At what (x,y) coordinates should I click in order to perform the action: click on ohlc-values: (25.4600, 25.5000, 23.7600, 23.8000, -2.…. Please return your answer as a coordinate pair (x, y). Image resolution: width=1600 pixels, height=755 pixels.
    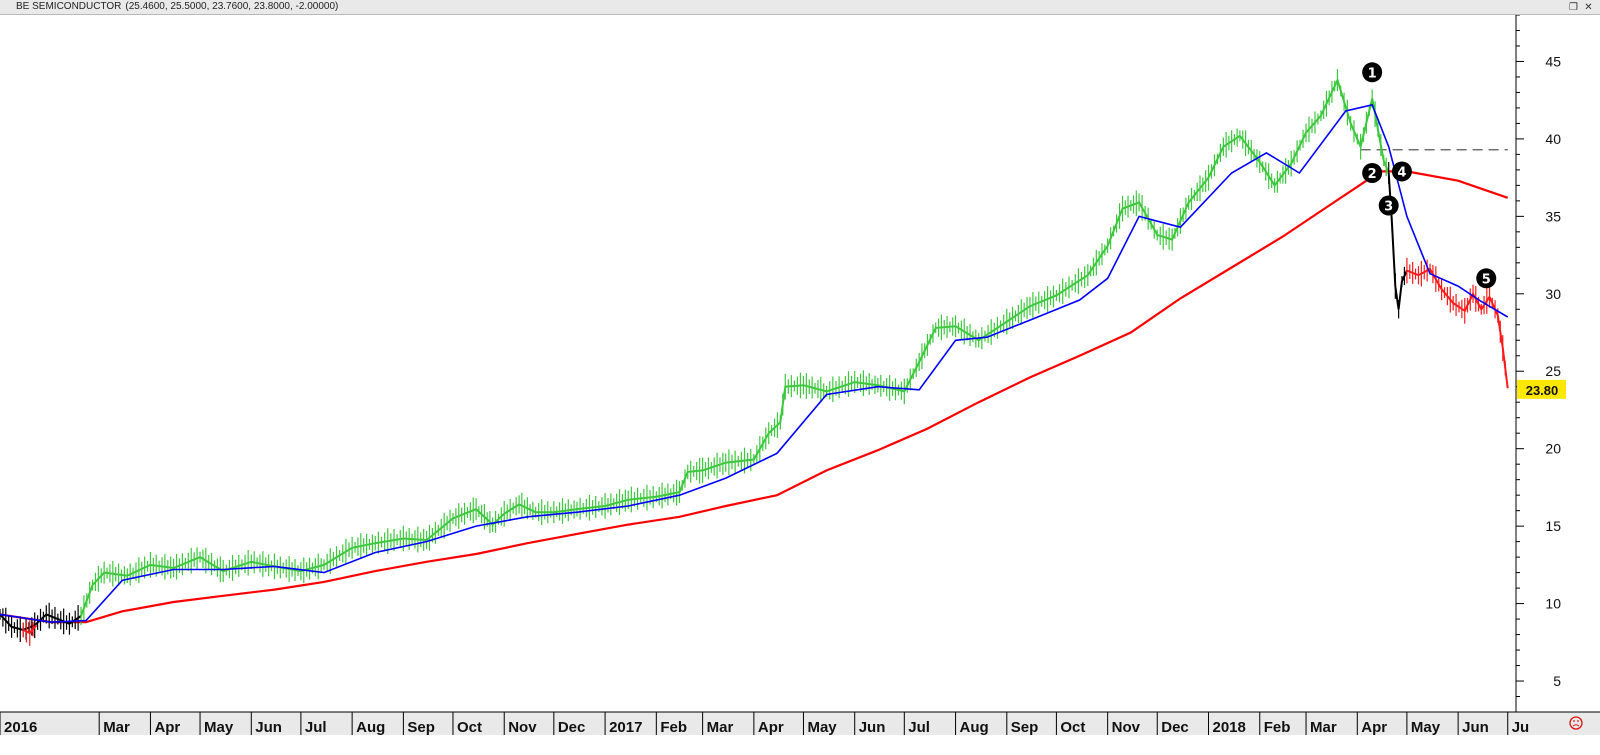
    Looking at the image, I should click on (232, 6).